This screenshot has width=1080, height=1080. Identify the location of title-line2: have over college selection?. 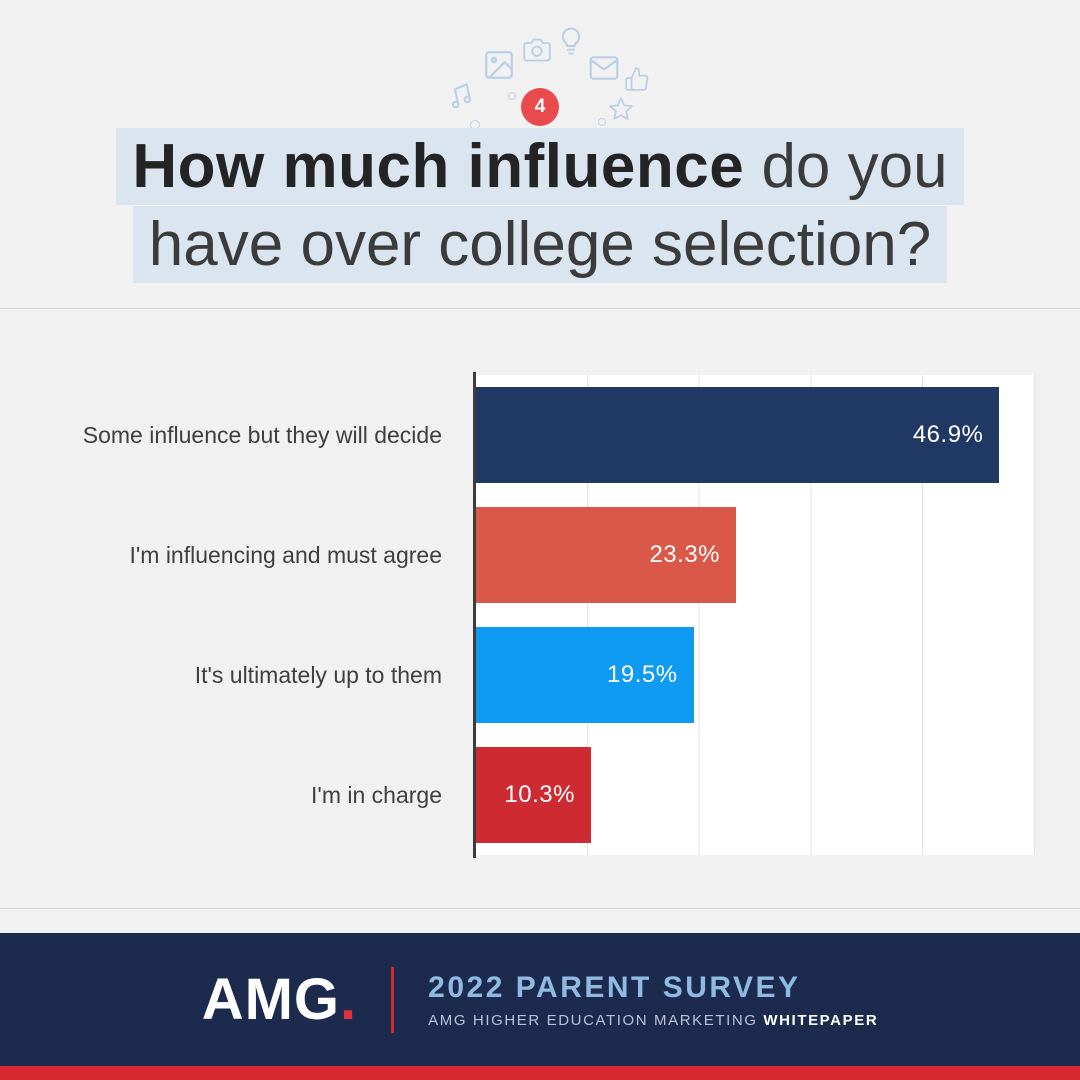
(540, 244).